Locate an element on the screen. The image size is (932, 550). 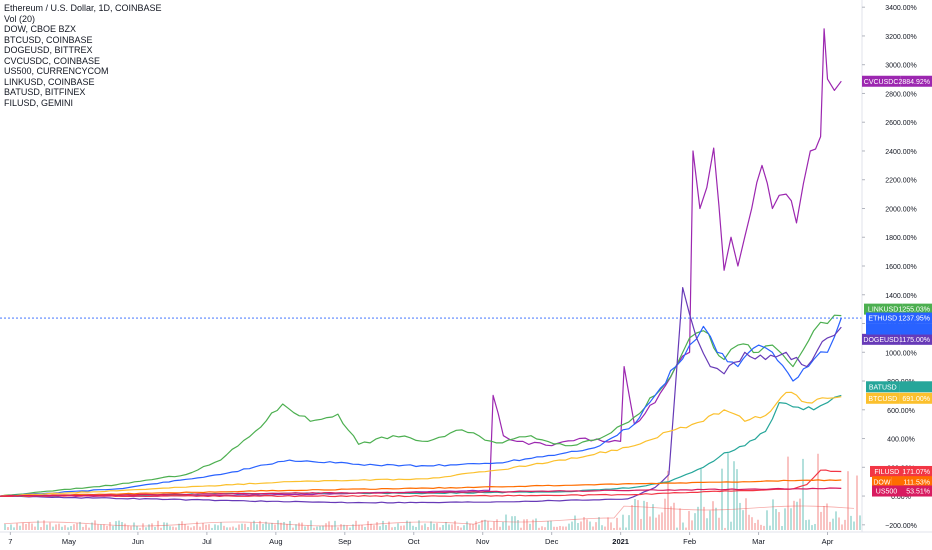
chart-title: Ethereum / U.S. Dollar, 1D, COINBASE is located at coordinates (83, 8).